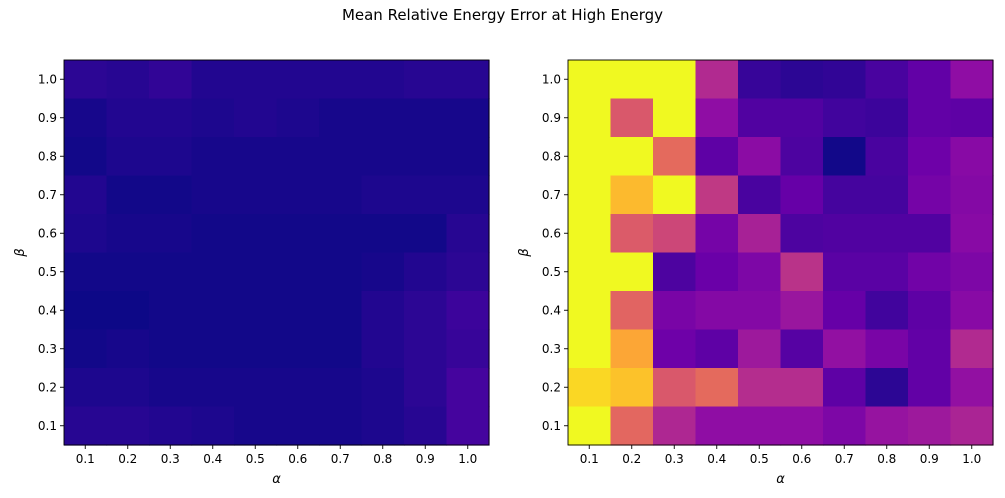 The width and height of the screenshot is (1005, 498). What do you see at coordinates (47, 387) in the screenshot?
I see `y-tick-label: 0.2` at bounding box center [47, 387].